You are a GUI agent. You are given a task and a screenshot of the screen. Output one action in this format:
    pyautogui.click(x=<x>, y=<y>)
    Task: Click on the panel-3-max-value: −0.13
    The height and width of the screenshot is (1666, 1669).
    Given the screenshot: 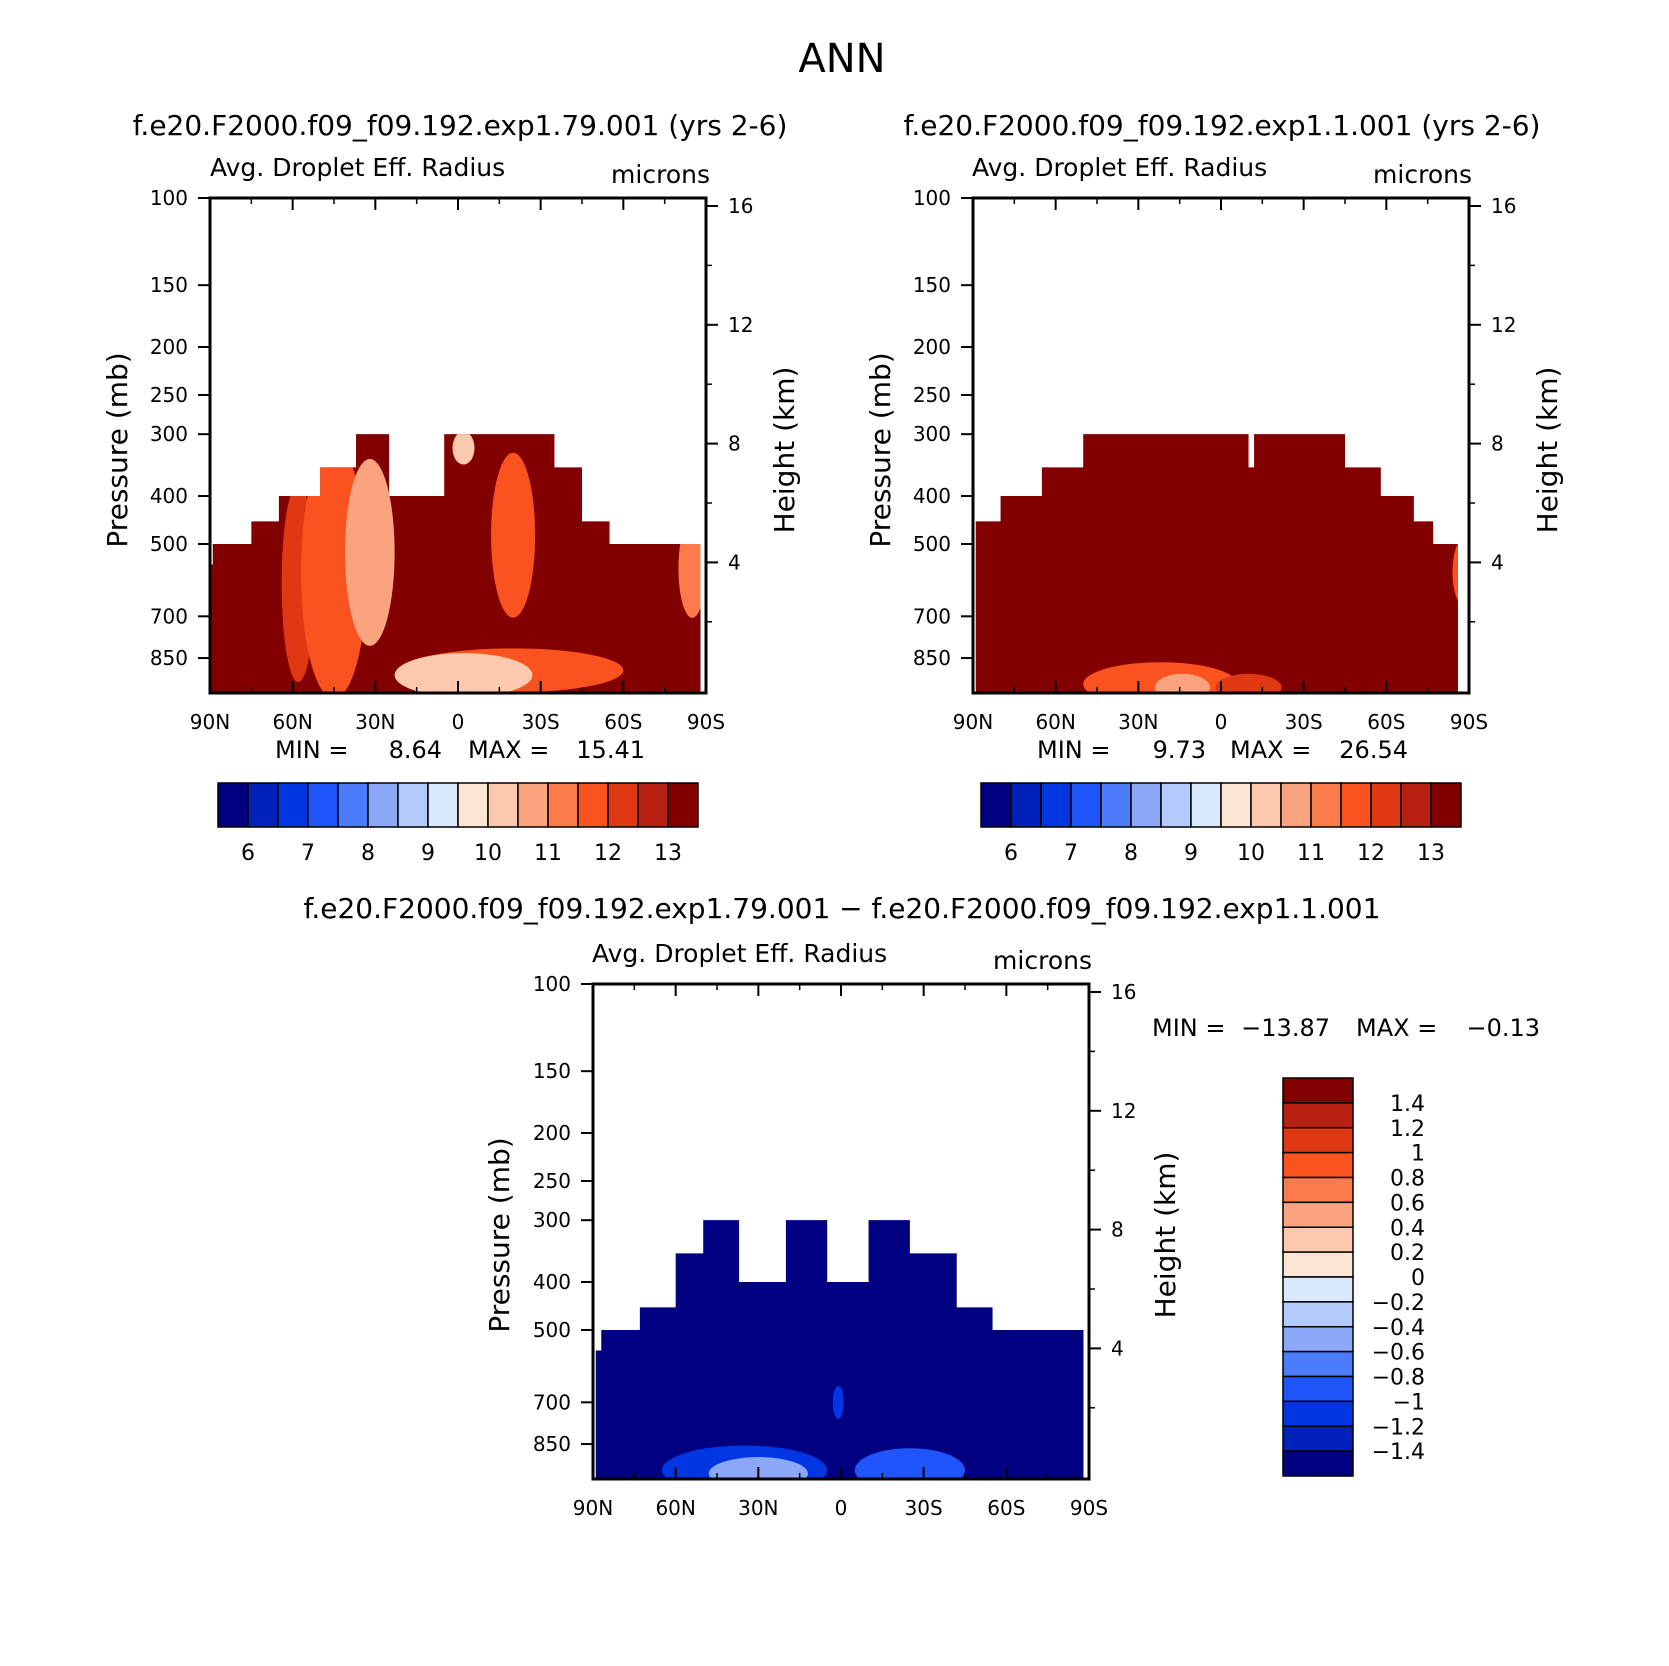 What is the action you would take?
    pyautogui.click(x=1503, y=1028)
    